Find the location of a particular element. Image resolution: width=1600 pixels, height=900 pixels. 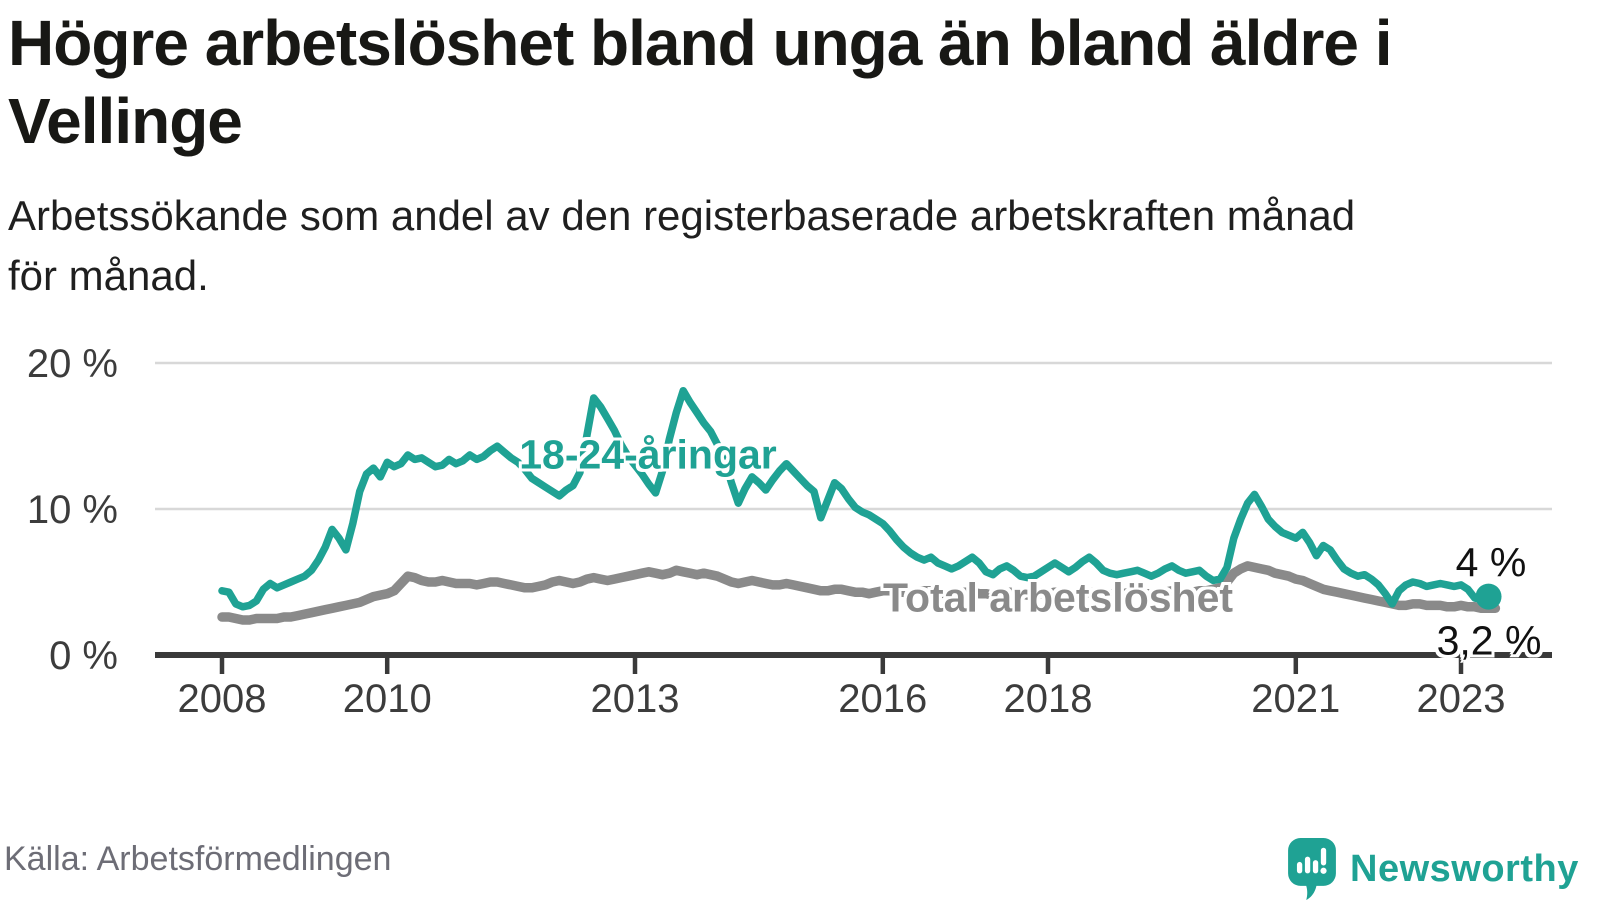

x-tick-label: 2018 is located at coordinates (1048, 699).